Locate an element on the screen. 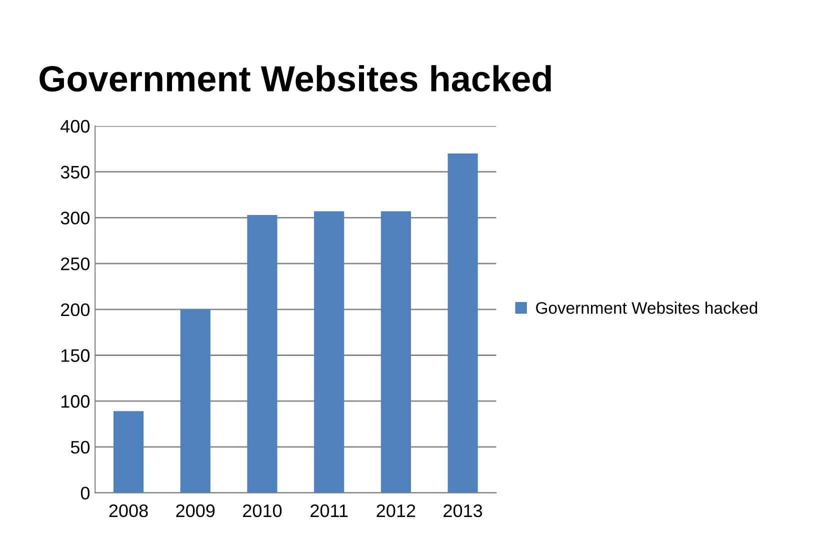 The width and height of the screenshot is (827, 560). y-tick-label: 100 is located at coordinates (76, 401).